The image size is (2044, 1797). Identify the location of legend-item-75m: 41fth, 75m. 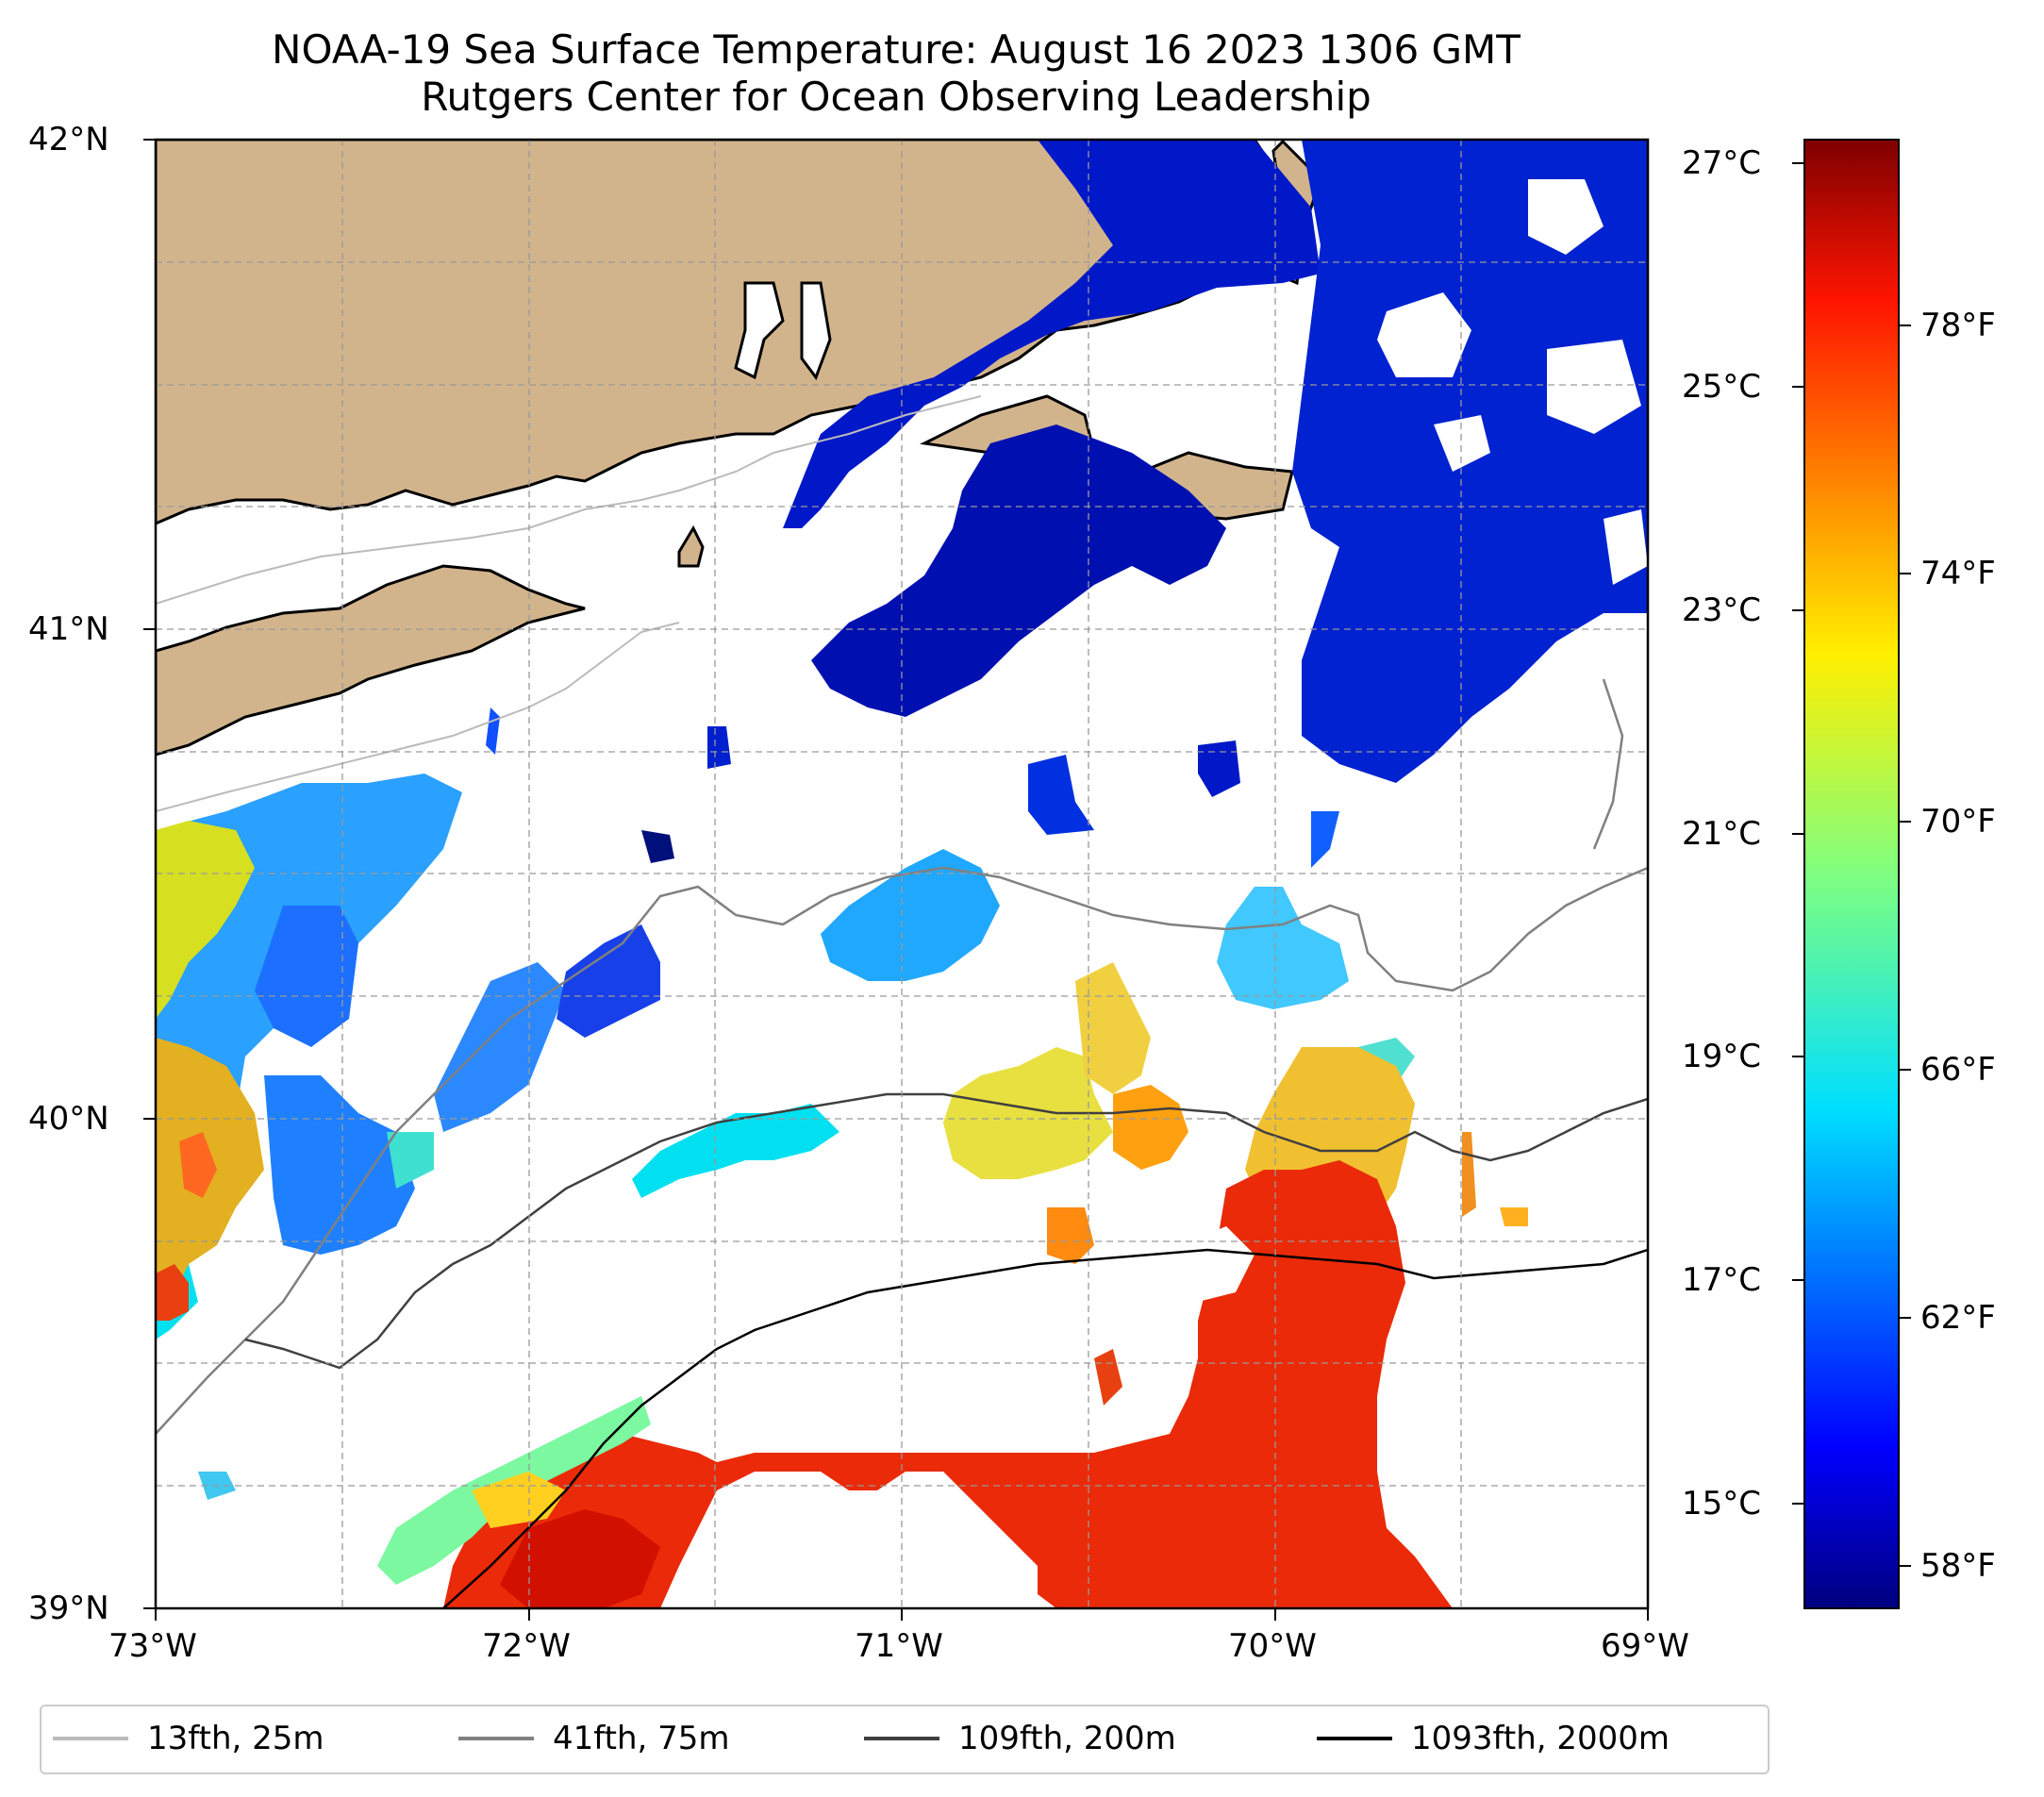
(594, 1738).